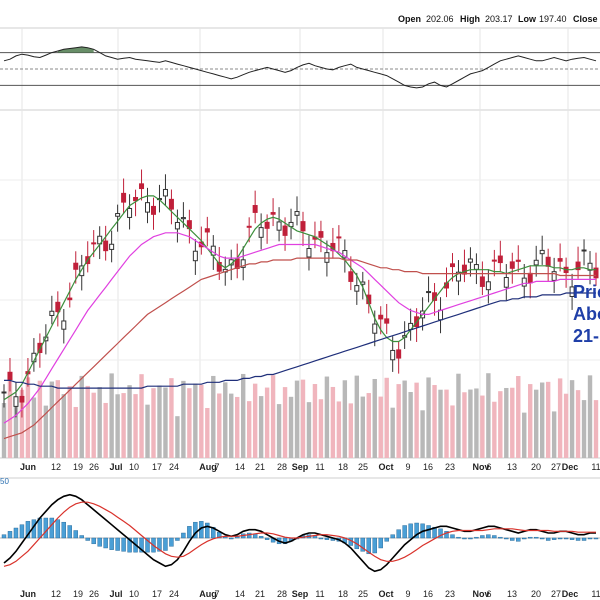  Describe the element at coordinates (216, 594) in the screenshot. I see `x-tick-label: 7` at that location.